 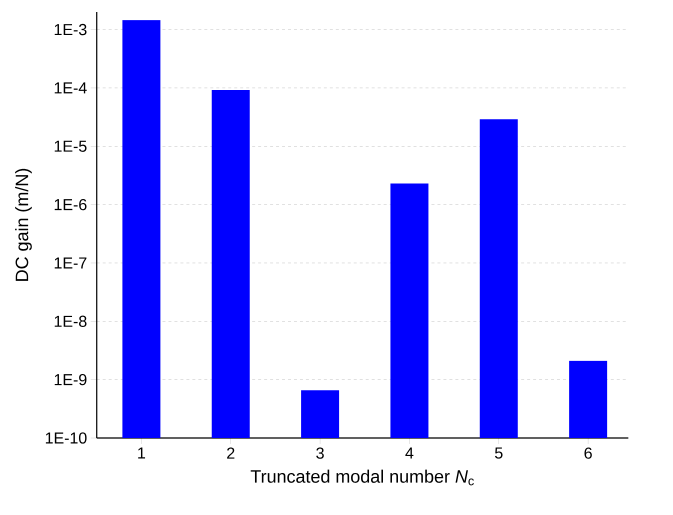 I want to click on x-axis-title: Truncated modal number N$_{c}$, so click(x=362, y=478).